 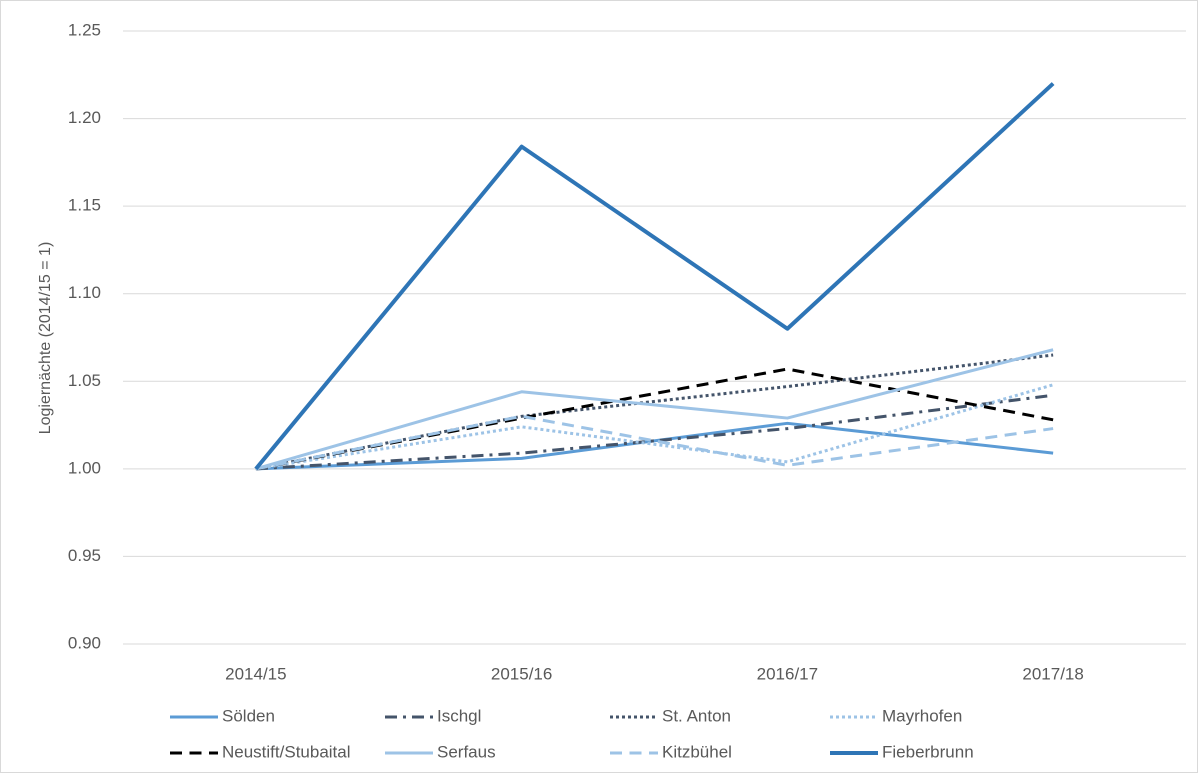 What do you see at coordinates (787, 673) in the screenshot?
I see `x-tick-label: 2016/17` at bounding box center [787, 673].